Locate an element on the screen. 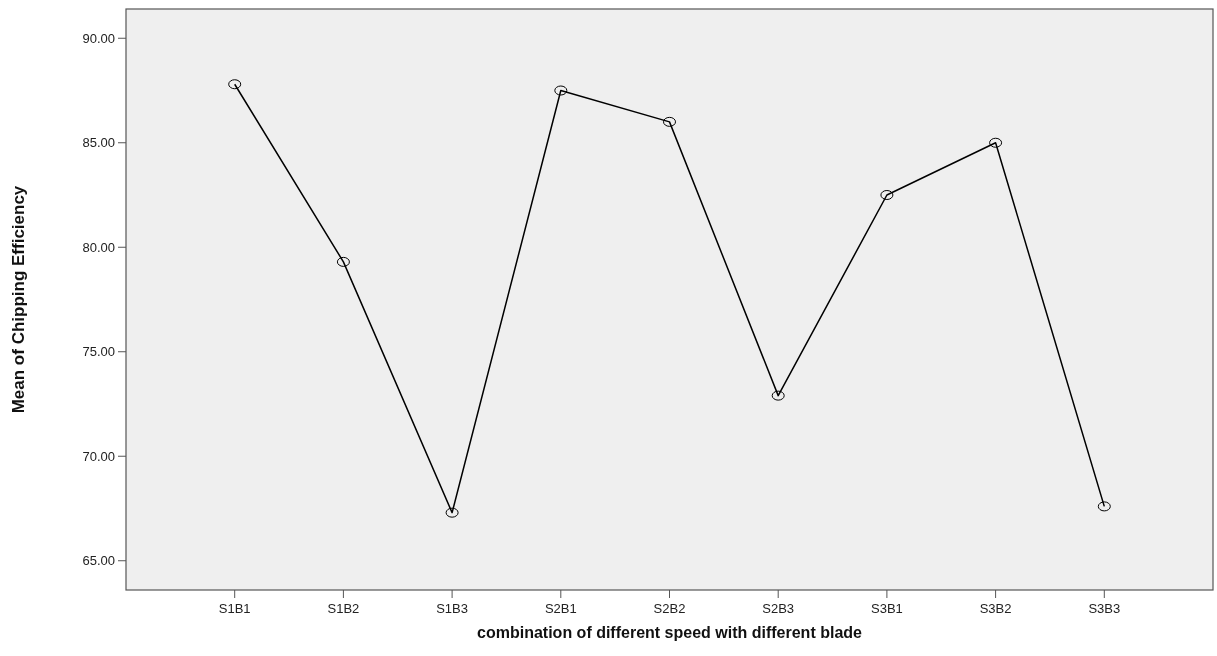 This screenshot has width=1217, height=656. x-tick-label: S3B2 is located at coordinates (995, 608).